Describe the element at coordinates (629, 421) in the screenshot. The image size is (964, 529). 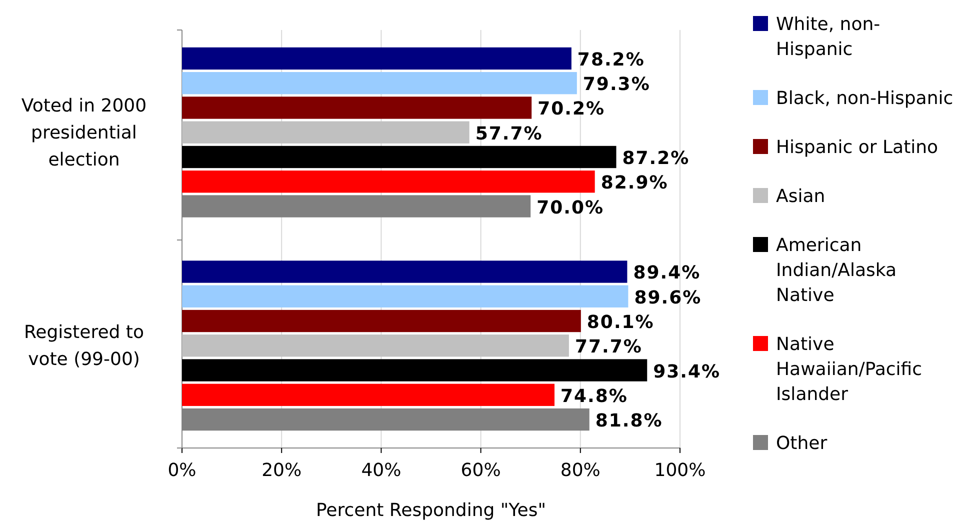
I see `data-label: 81.8%` at that location.